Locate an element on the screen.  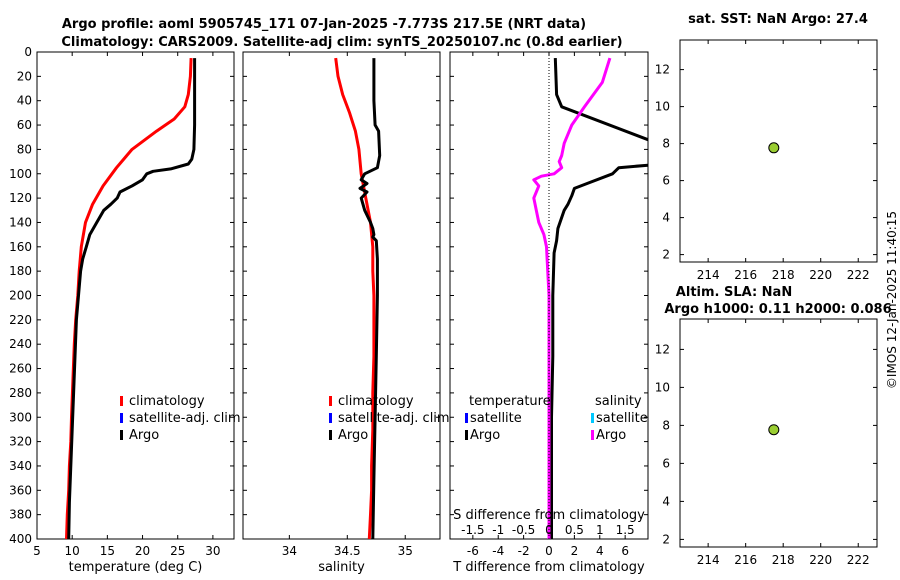
x-axis-label: T difference from climatology is located at coordinates (548, 567).